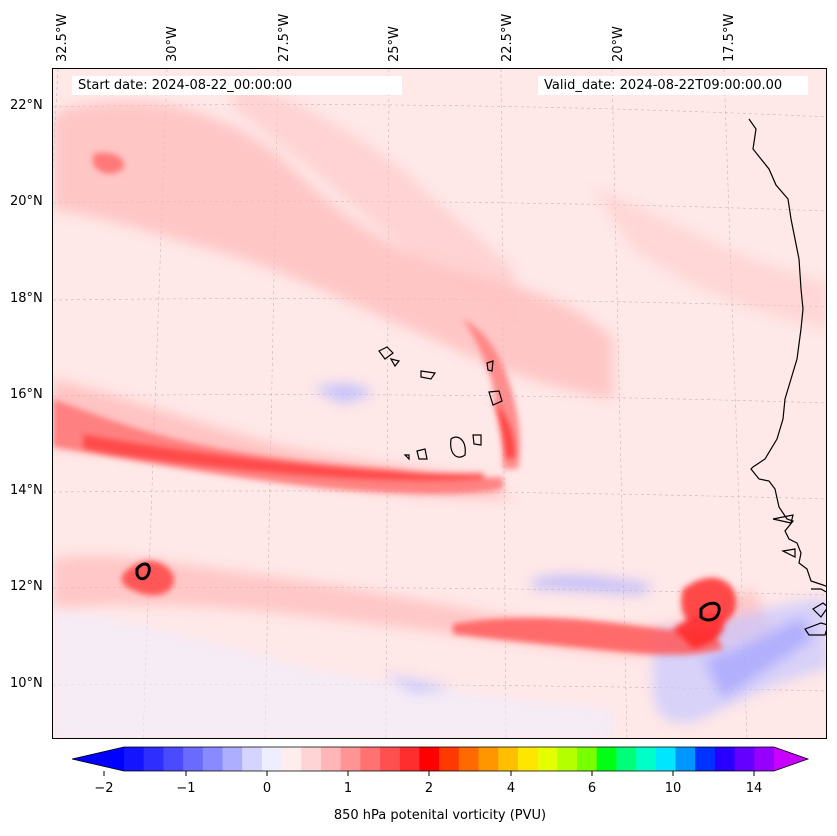 The width and height of the screenshot is (837, 836). What do you see at coordinates (348, 788) in the screenshot?
I see `colorbar-tick-label: 1` at bounding box center [348, 788].